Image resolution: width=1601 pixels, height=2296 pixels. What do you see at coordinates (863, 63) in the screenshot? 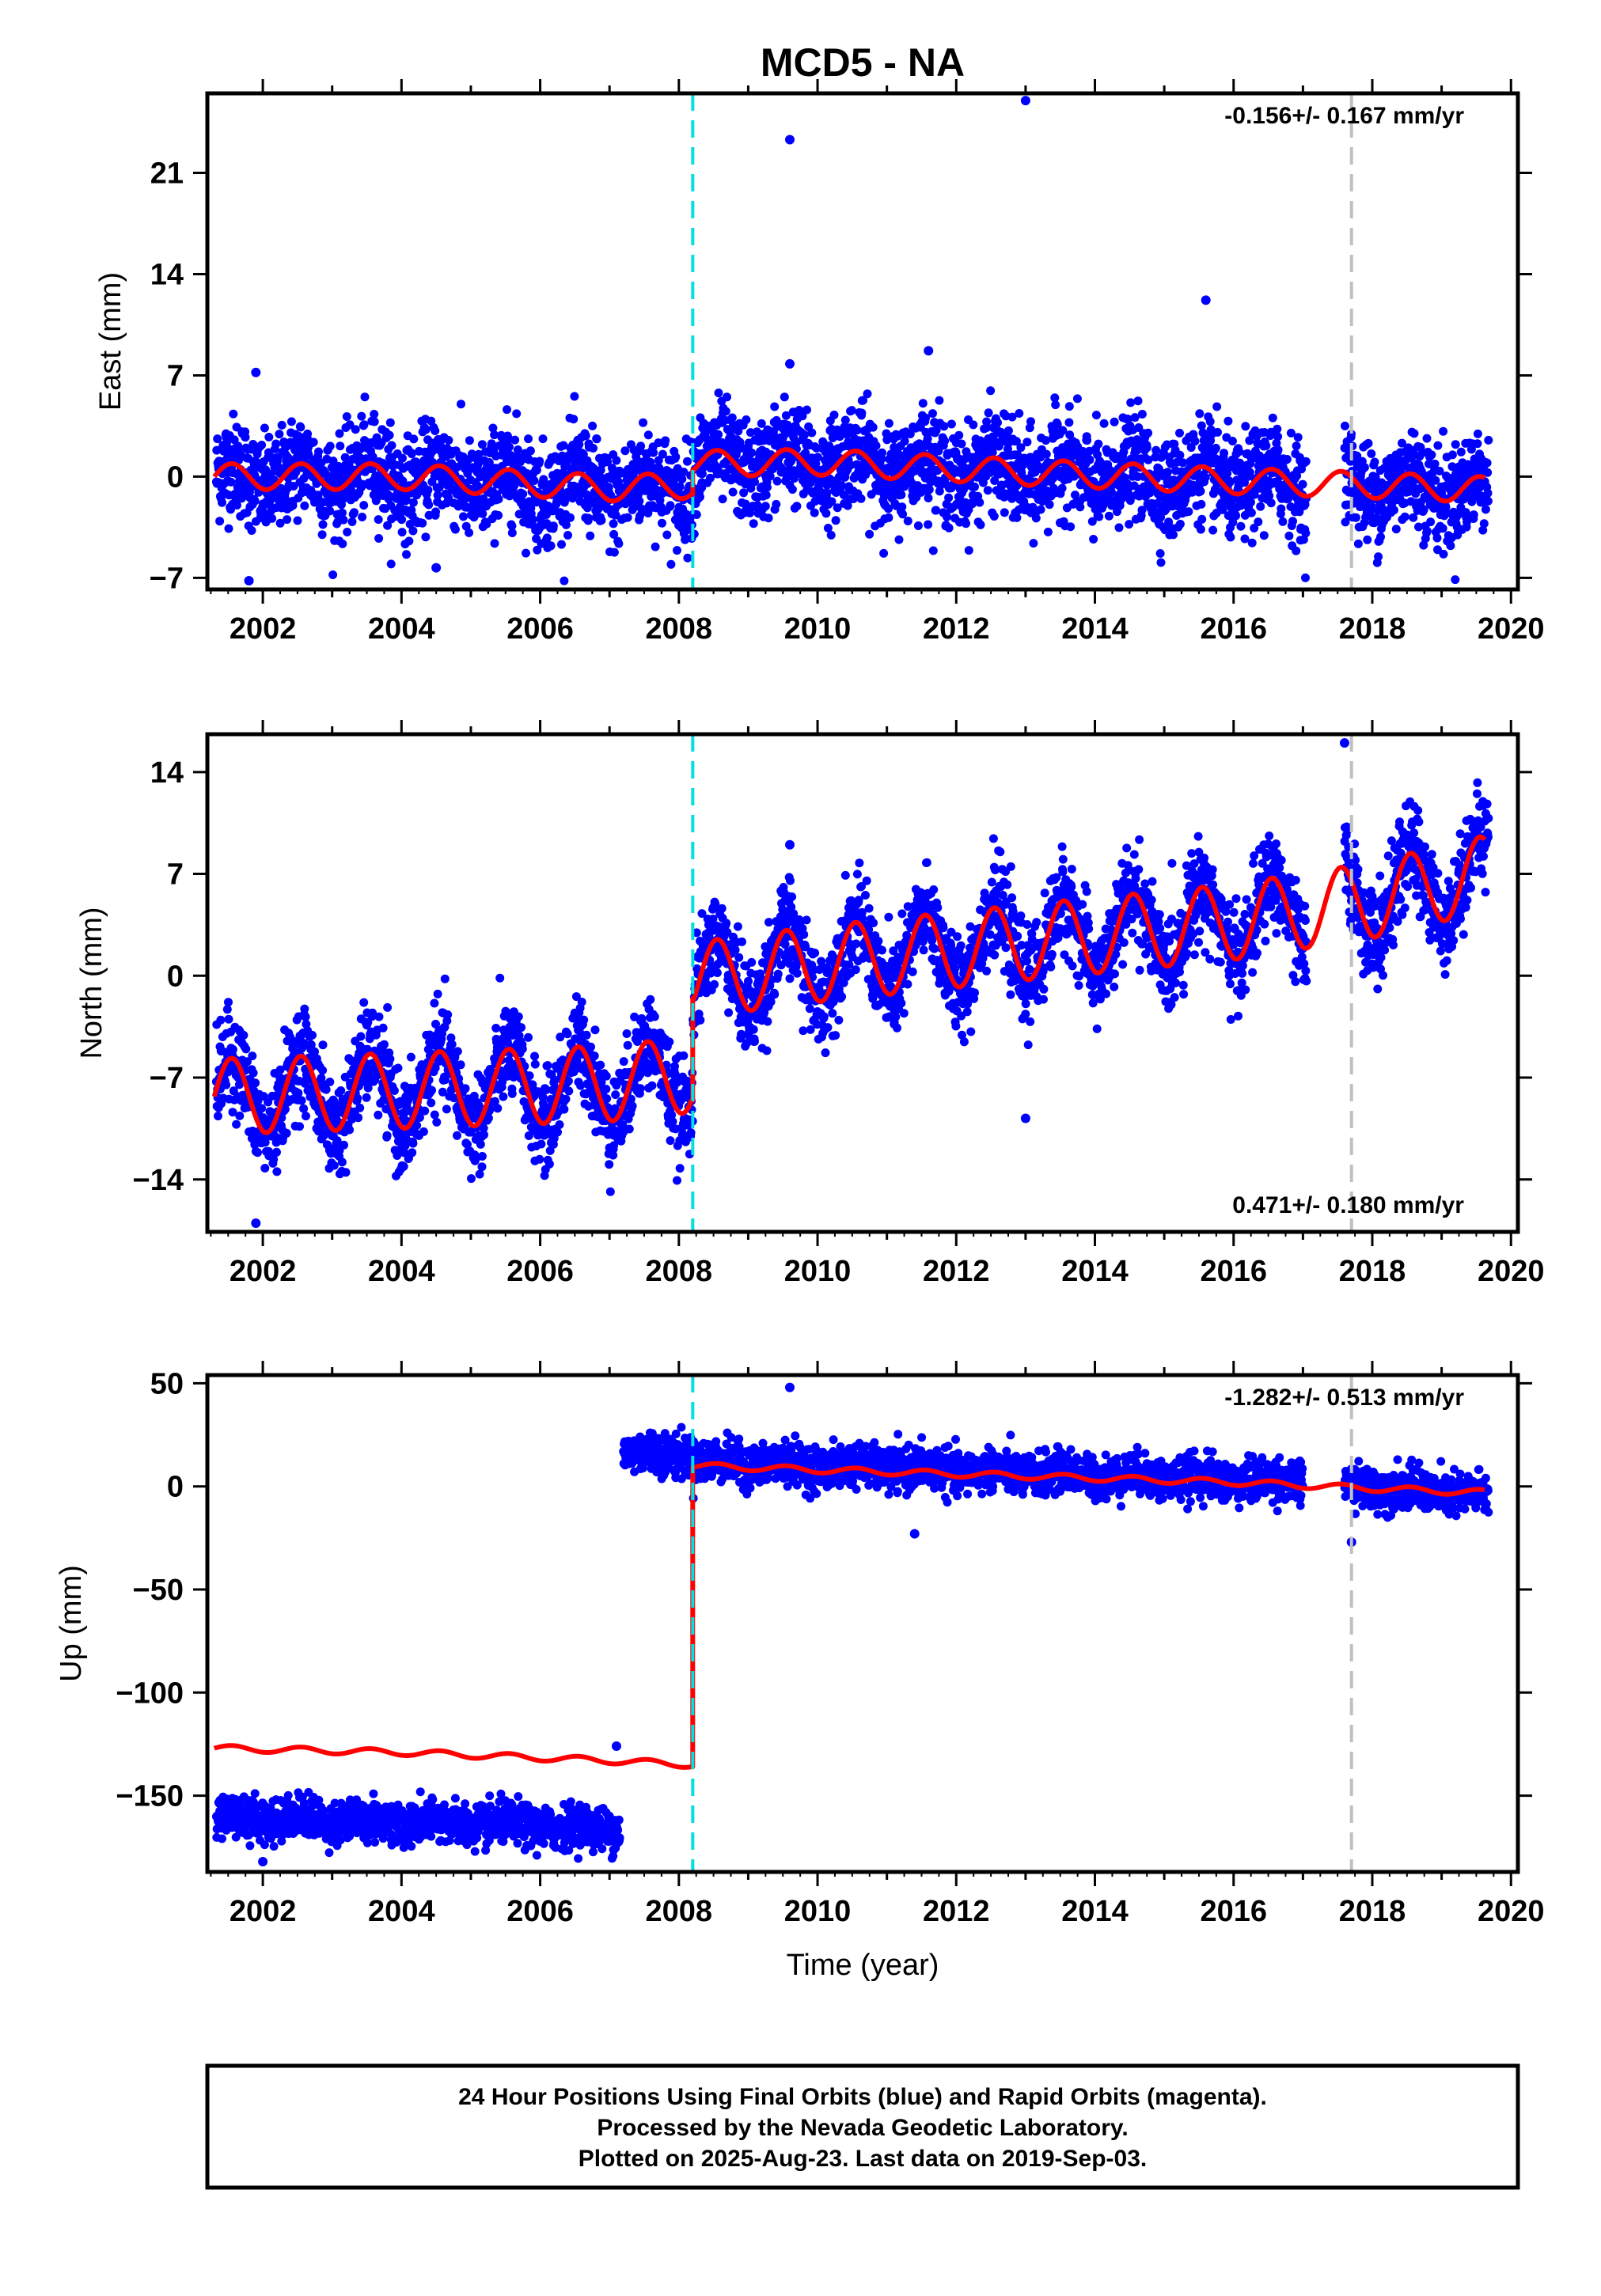
I see `figure-title: MCD5 - NA` at bounding box center [863, 63].